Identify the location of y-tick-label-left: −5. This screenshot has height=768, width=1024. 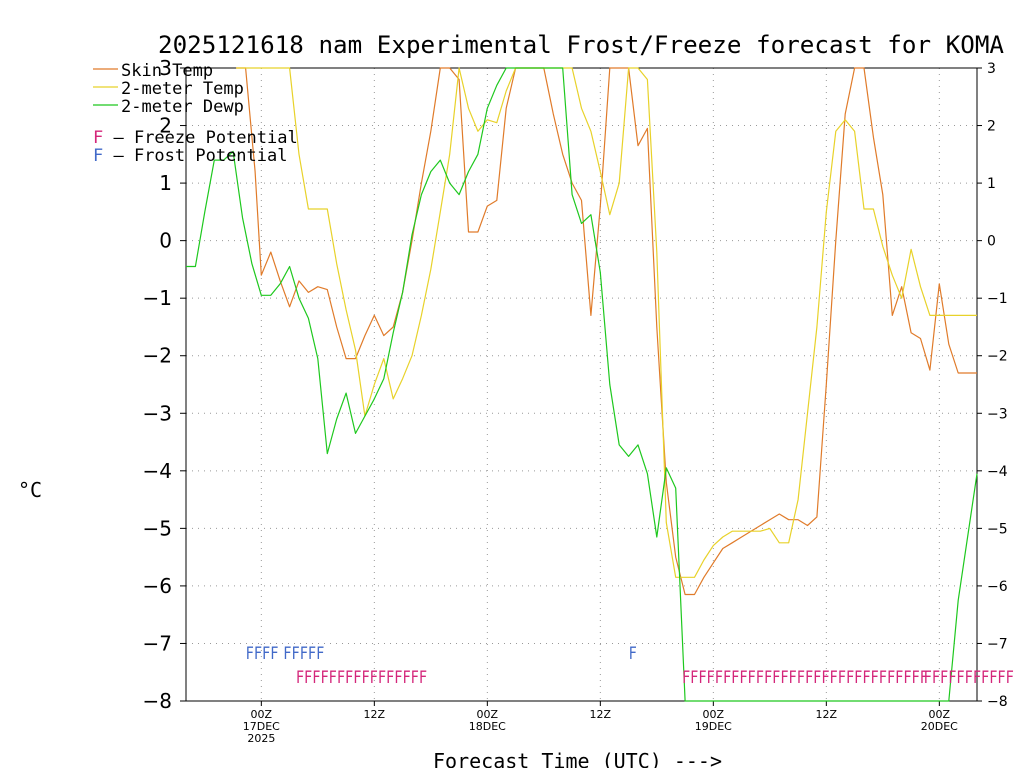
(157, 528).